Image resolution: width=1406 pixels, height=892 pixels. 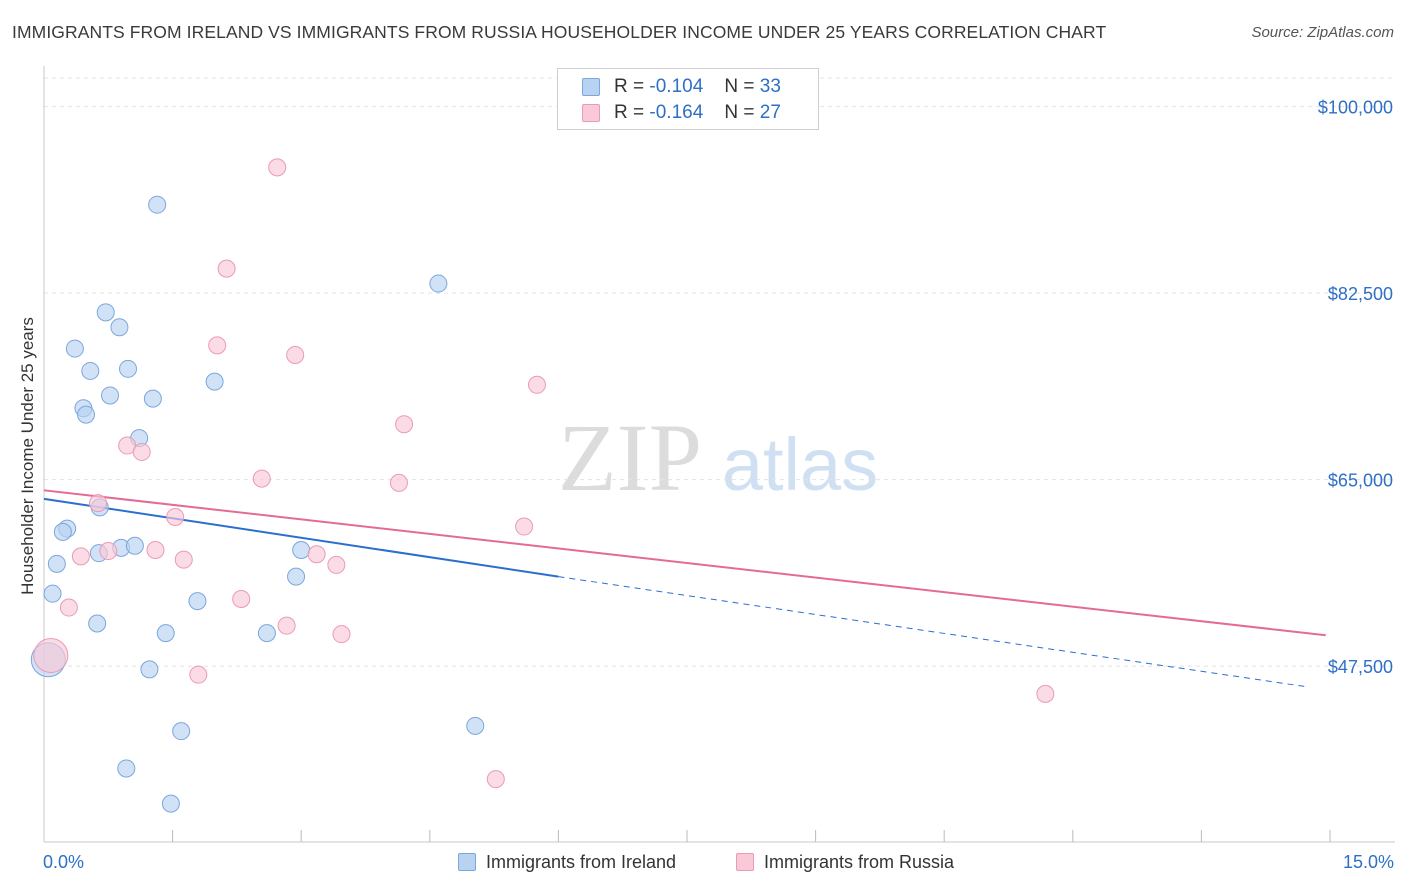 I want to click on n-value-ireland: 33, so click(x=770, y=86).